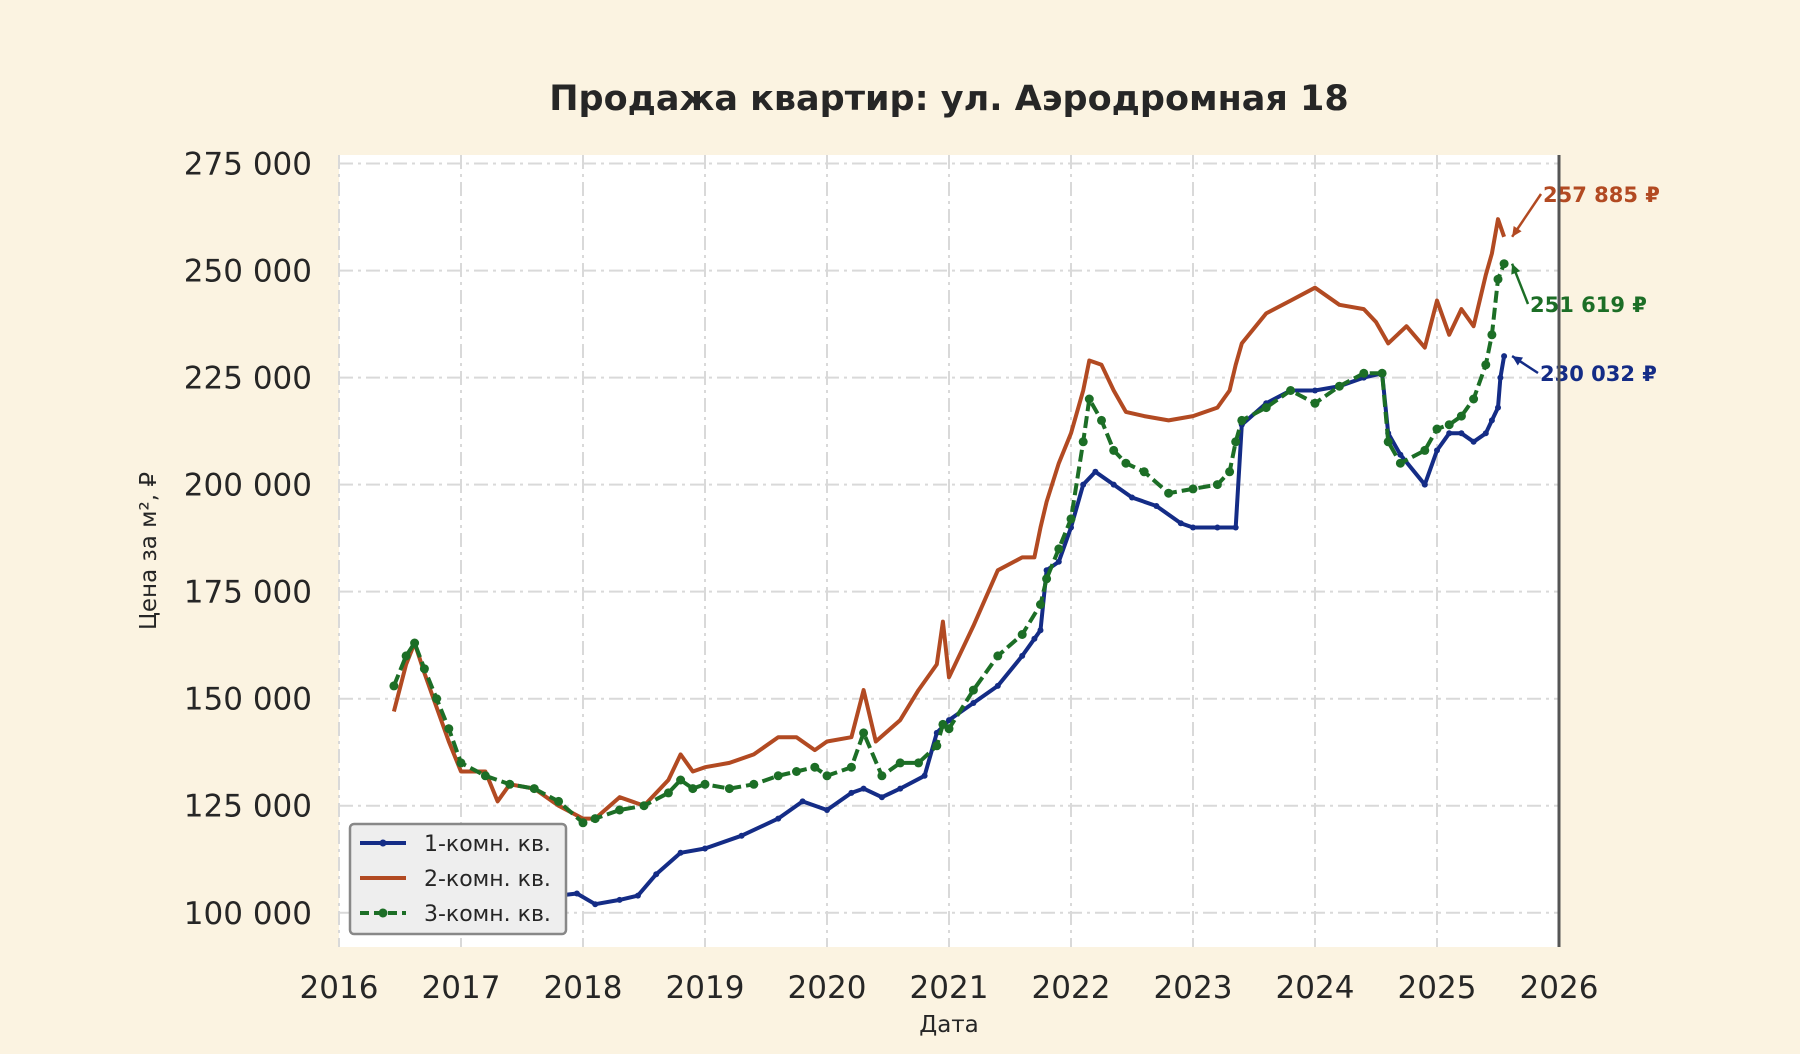 The image size is (1800, 1054). Describe the element at coordinates (1585, 284) in the screenshot. I see `annotations: 230 032 ₽257 885 ₽251 619 ₽` at that location.